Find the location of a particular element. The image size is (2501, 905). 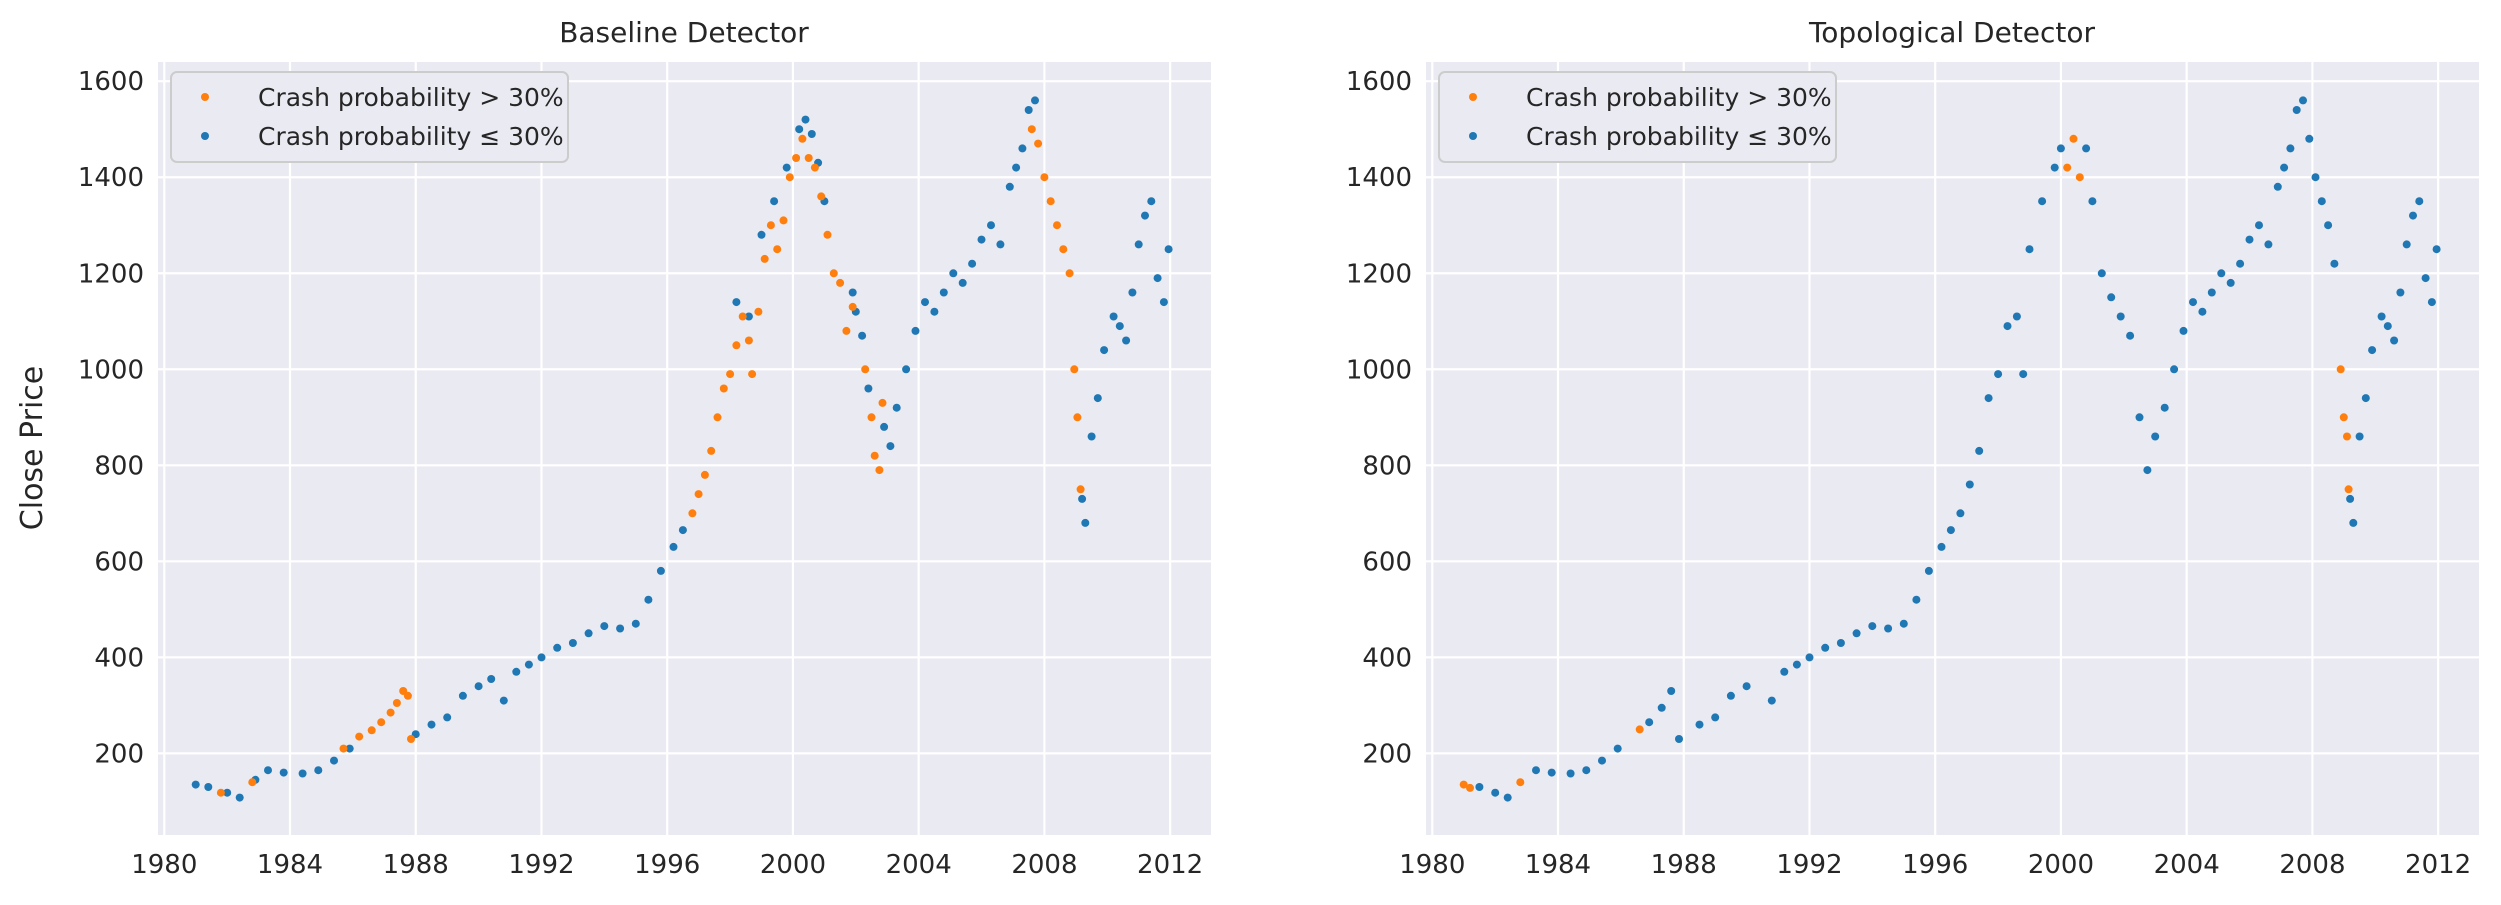

x-tick-label: 2008 is located at coordinates (2312, 865).